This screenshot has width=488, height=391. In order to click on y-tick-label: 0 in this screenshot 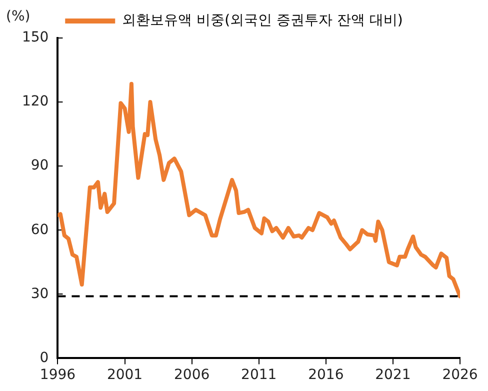, I will do `click(44, 358)`.